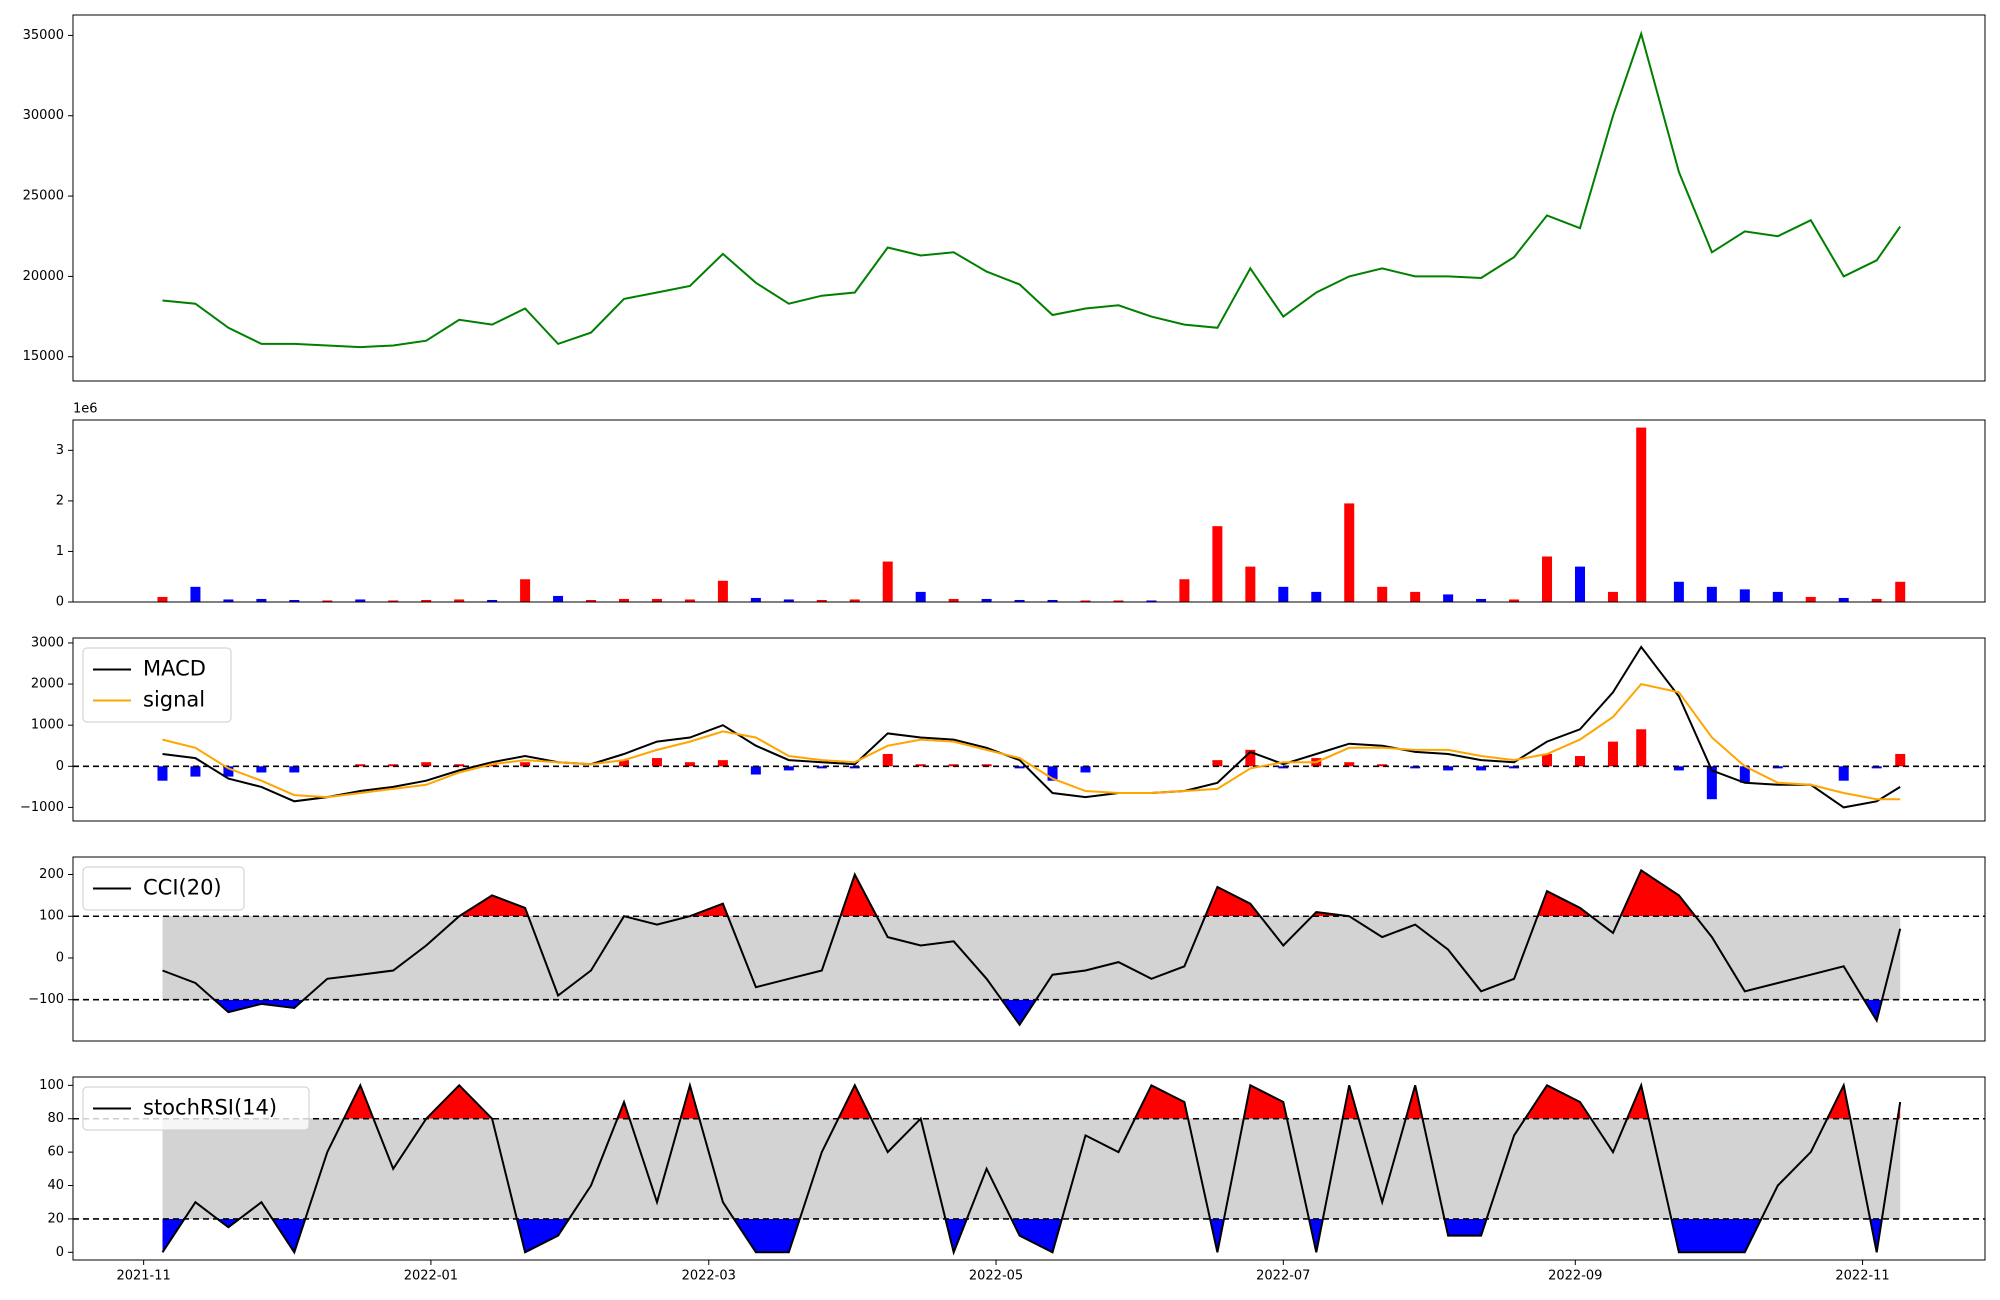 The height and width of the screenshot is (1300, 2000). I want to click on legend-label: stochRSI(14), so click(210, 1108).